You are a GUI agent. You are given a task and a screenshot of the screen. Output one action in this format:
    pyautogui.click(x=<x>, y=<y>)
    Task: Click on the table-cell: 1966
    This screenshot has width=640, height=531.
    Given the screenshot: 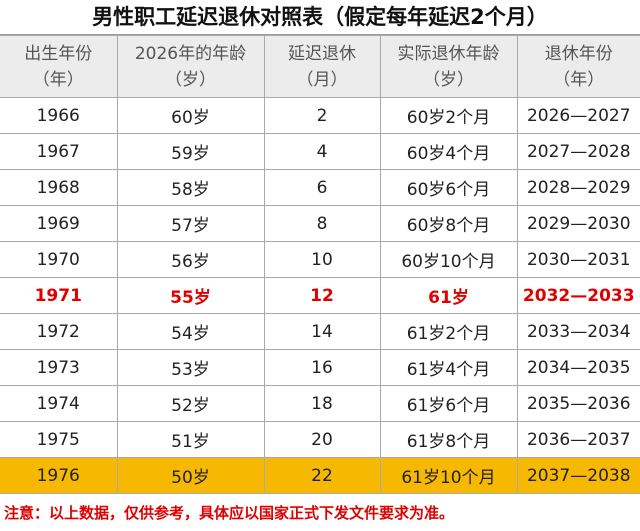 What is the action you would take?
    pyautogui.click(x=59, y=115)
    